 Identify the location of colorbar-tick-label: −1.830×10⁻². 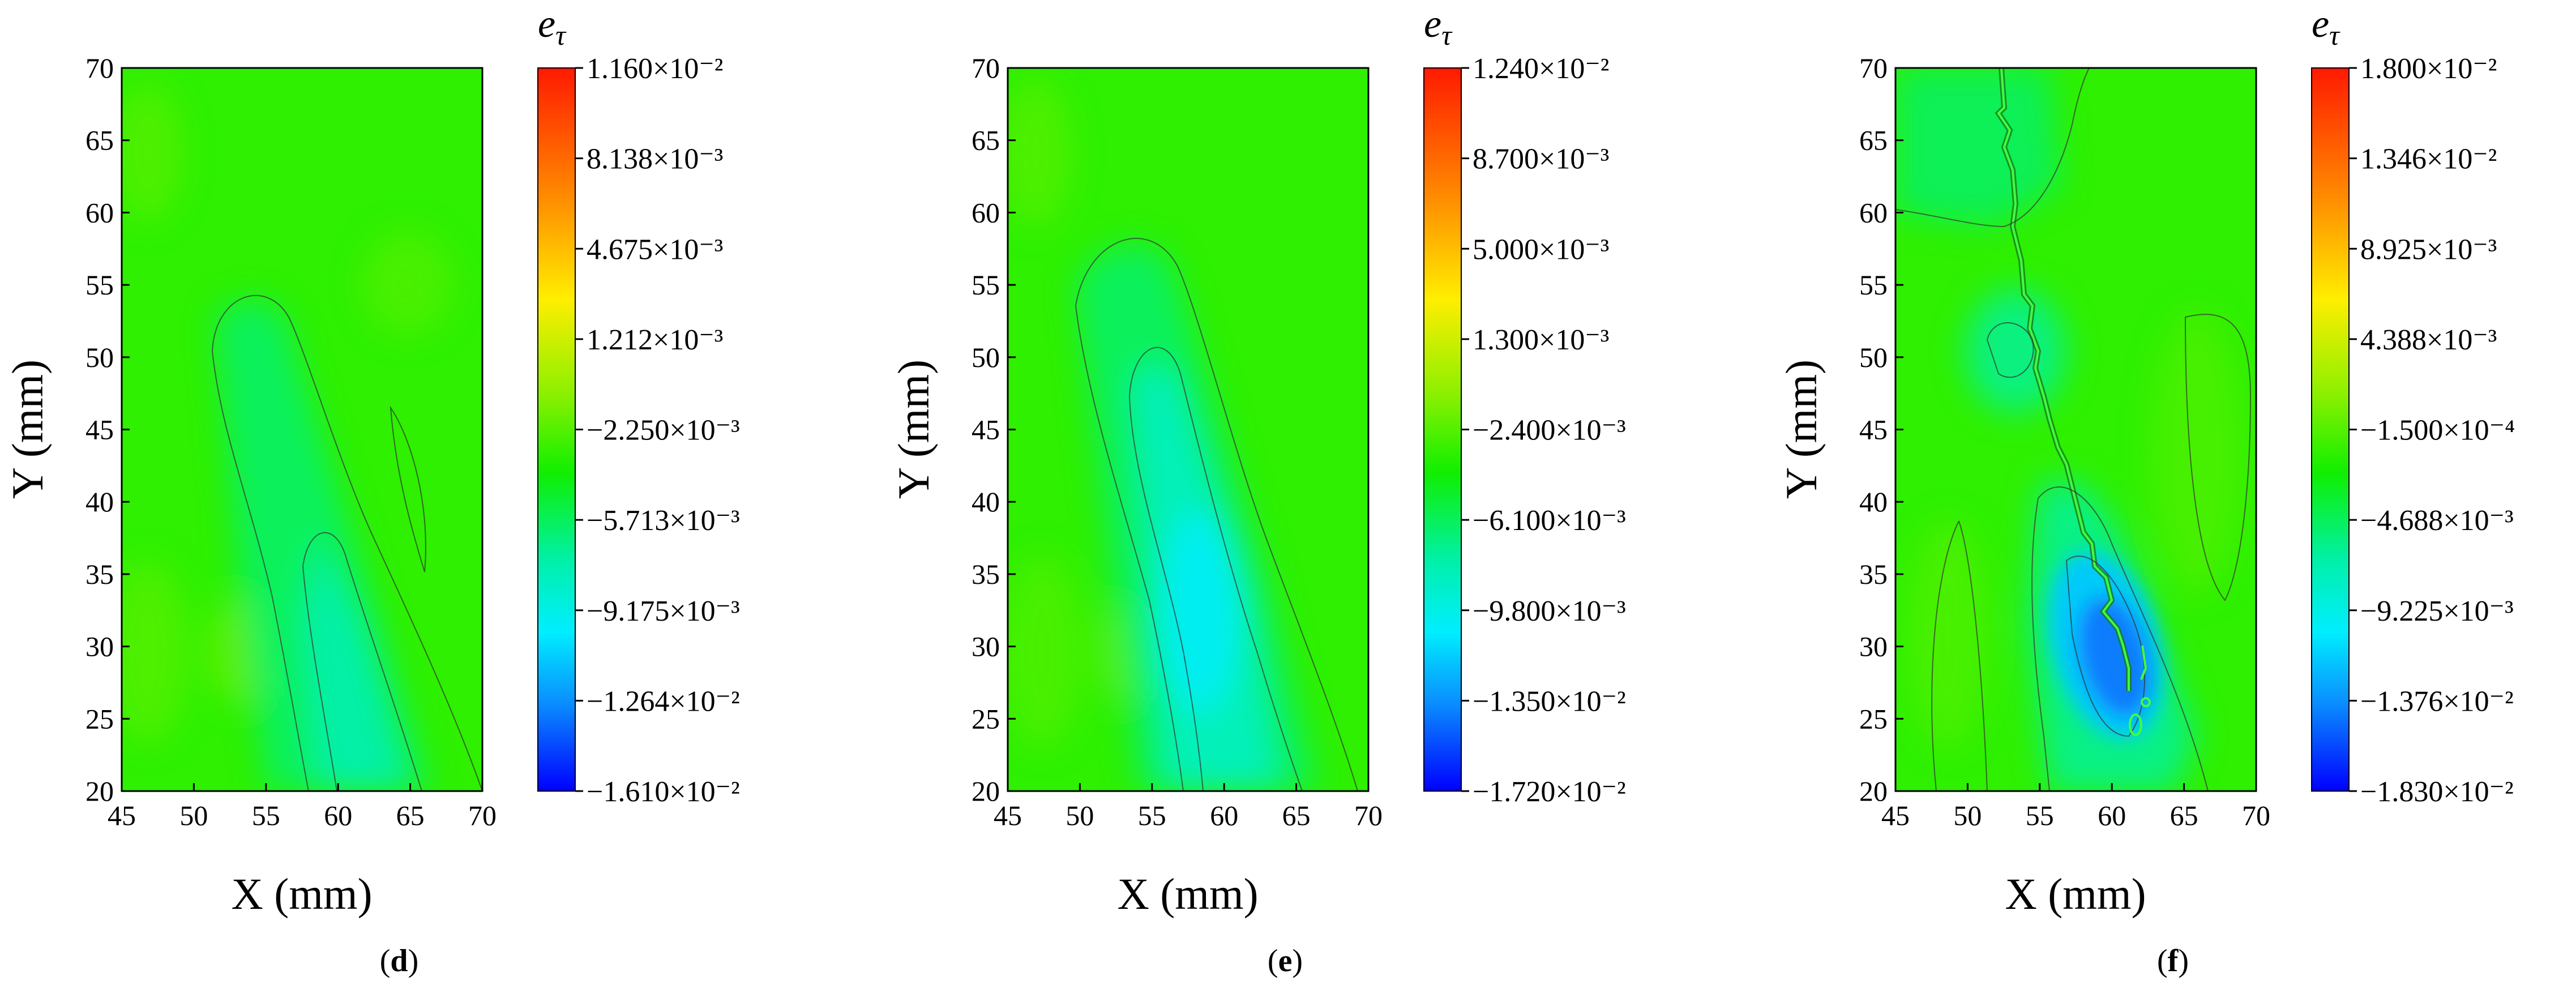
(2437, 792).